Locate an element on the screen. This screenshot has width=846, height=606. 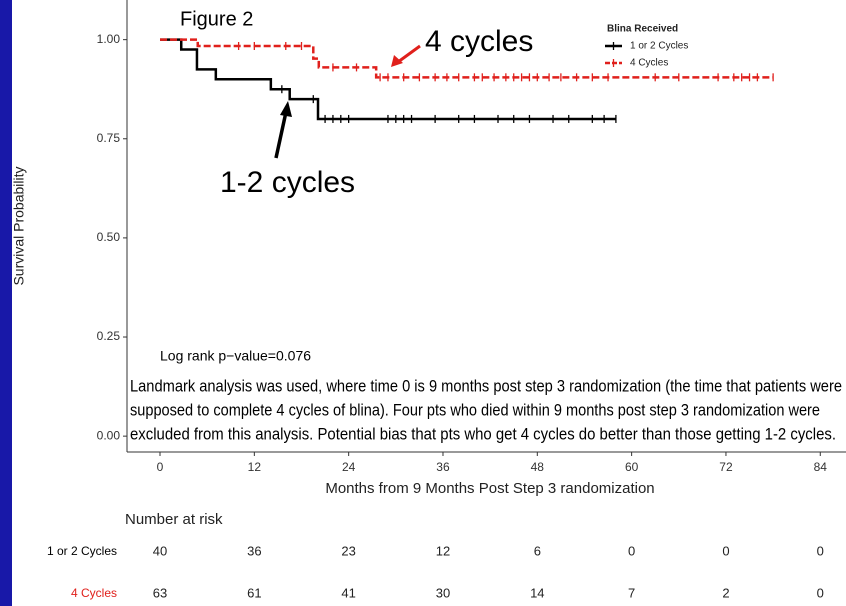
x-tick-label: 24 is located at coordinates (349, 467).